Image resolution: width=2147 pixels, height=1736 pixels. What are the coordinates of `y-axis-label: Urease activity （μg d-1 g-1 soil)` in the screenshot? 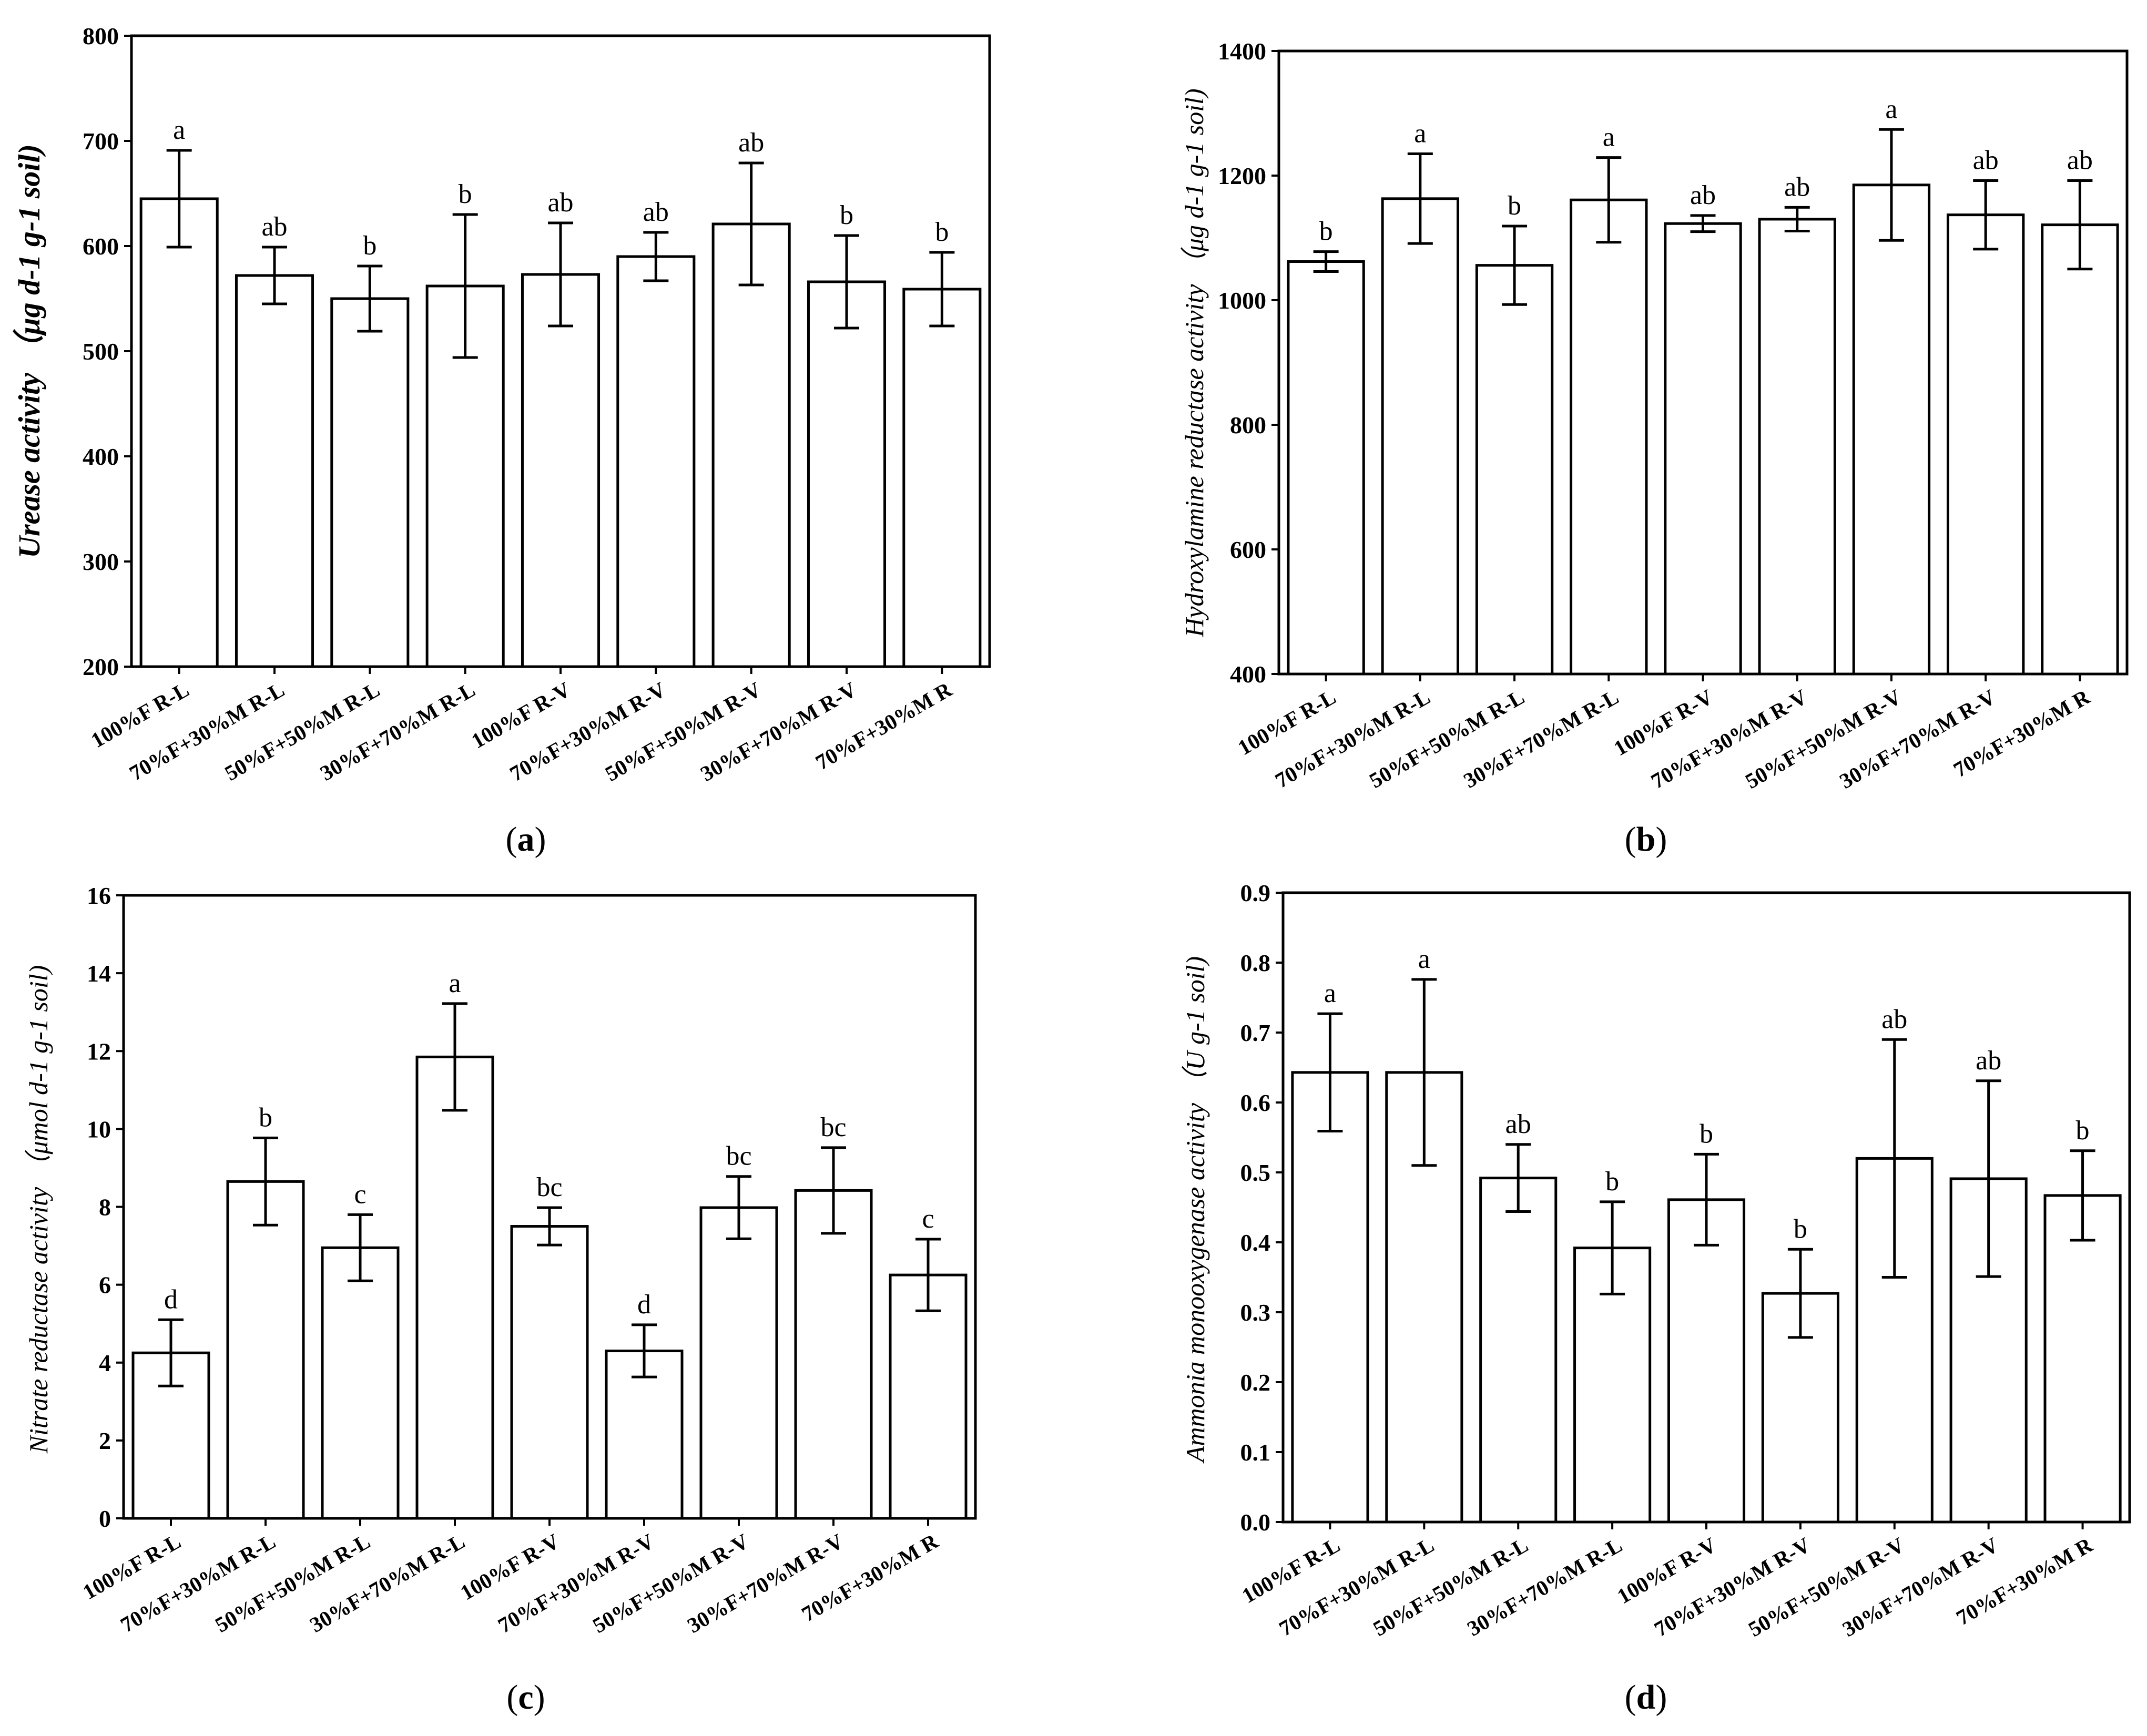 It's located at (29, 351).